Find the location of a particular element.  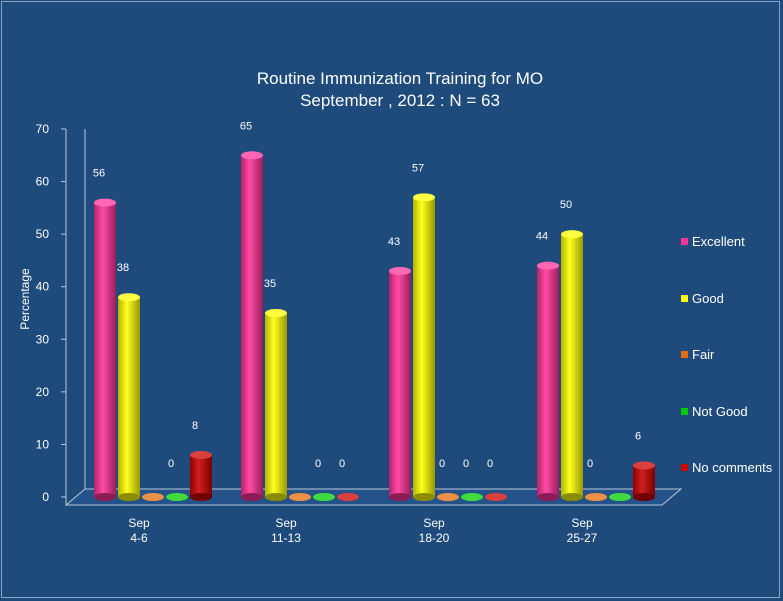

floor-plane is located at coordinates (373, 497).